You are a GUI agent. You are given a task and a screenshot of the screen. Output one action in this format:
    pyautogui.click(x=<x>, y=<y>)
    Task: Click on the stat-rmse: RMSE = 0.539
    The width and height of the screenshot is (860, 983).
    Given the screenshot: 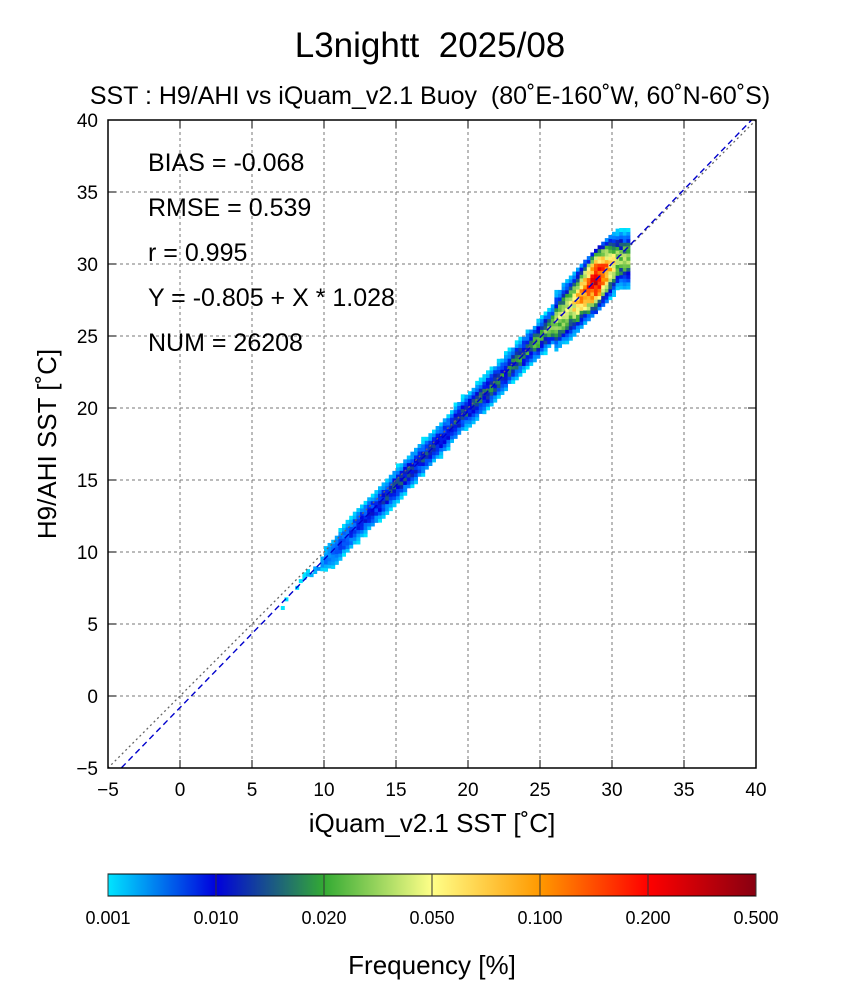 What is the action you would take?
    pyautogui.click(x=229, y=208)
    